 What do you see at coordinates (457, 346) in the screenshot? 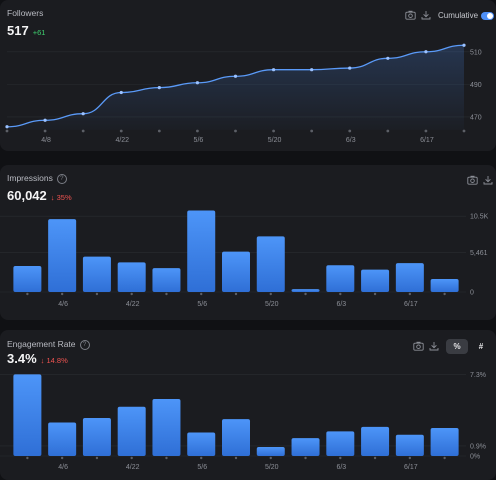
I see `percent-toggle-button: %` at bounding box center [457, 346].